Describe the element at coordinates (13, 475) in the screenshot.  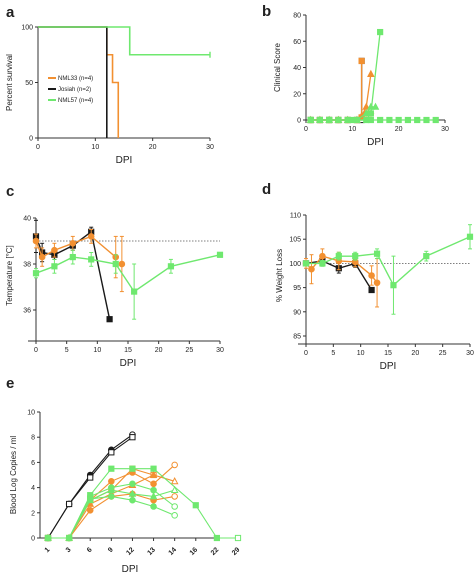
I see `y-axis-label: Blood Log Copies / ml` at that location.